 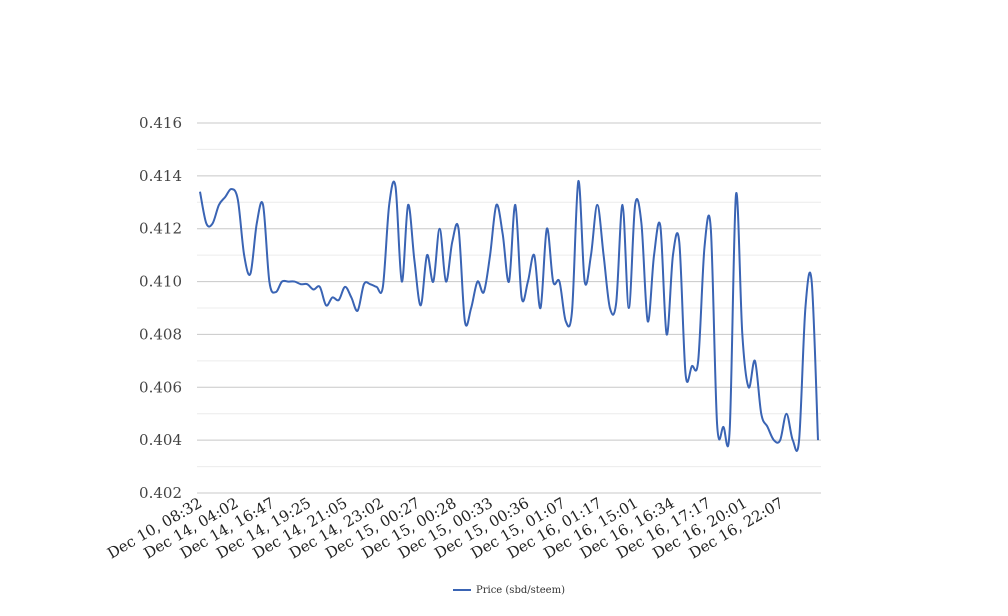 What do you see at coordinates (160, 282) in the screenshot?
I see `y-tick-label: 0.410` at bounding box center [160, 282].